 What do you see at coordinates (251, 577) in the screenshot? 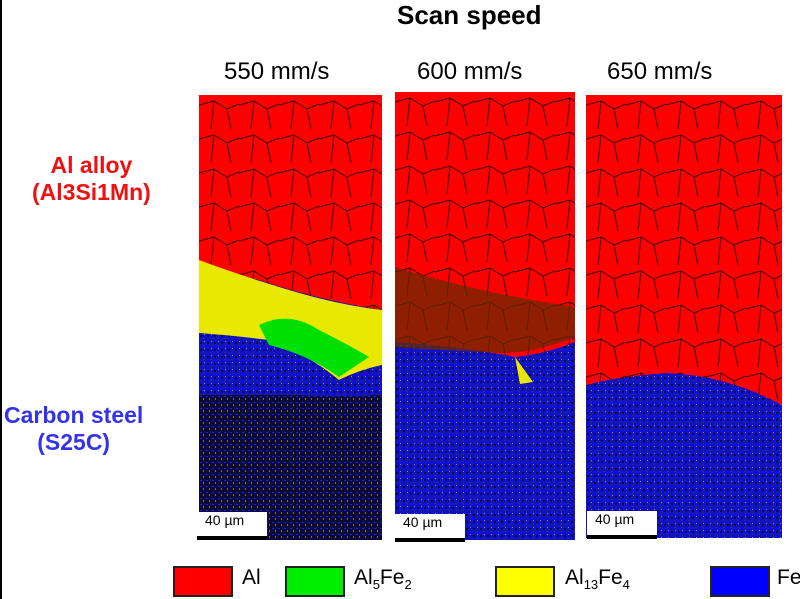
I see `legend-label-al: Al` at bounding box center [251, 577].